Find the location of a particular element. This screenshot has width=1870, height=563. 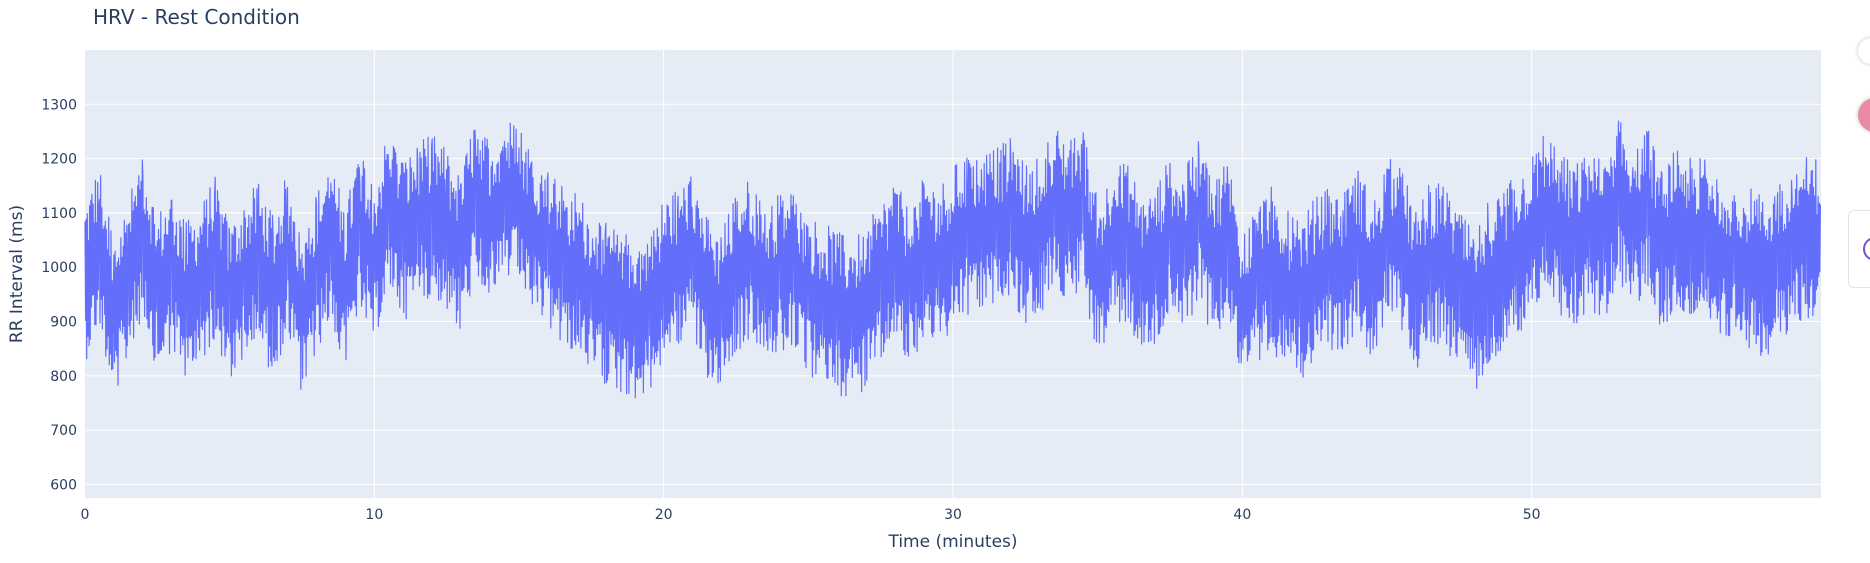

x-tick-label: 50 is located at coordinates (1532, 515).